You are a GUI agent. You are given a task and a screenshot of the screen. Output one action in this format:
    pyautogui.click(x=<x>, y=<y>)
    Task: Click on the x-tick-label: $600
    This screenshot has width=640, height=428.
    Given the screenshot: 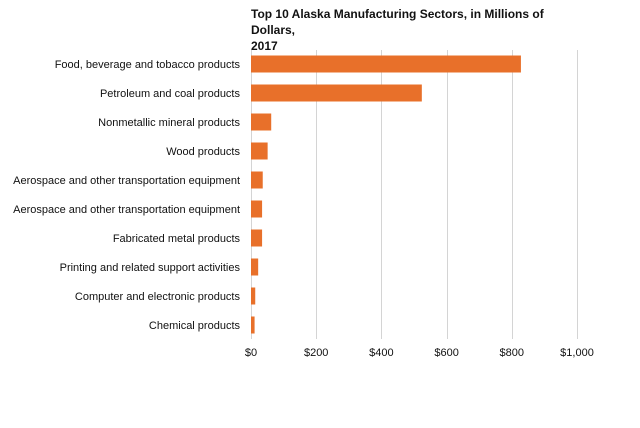 What is the action you would take?
    pyautogui.click(x=446, y=353)
    